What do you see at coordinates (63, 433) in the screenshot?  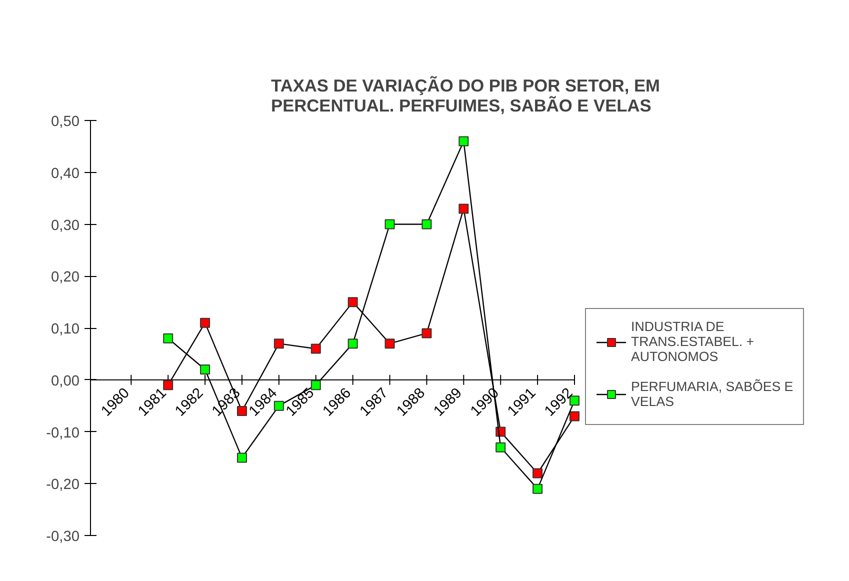 I see `y-tick-label: -0,10` at bounding box center [63, 433].